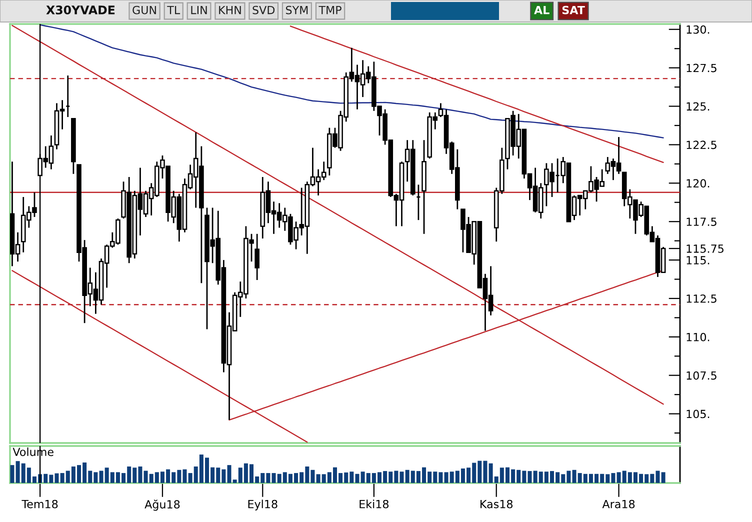 The height and width of the screenshot is (522, 752). What do you see at coordinates (701, 222) in the screenshot?
I see `y-tick-label: 117.5` at bounding box center [701, 222].